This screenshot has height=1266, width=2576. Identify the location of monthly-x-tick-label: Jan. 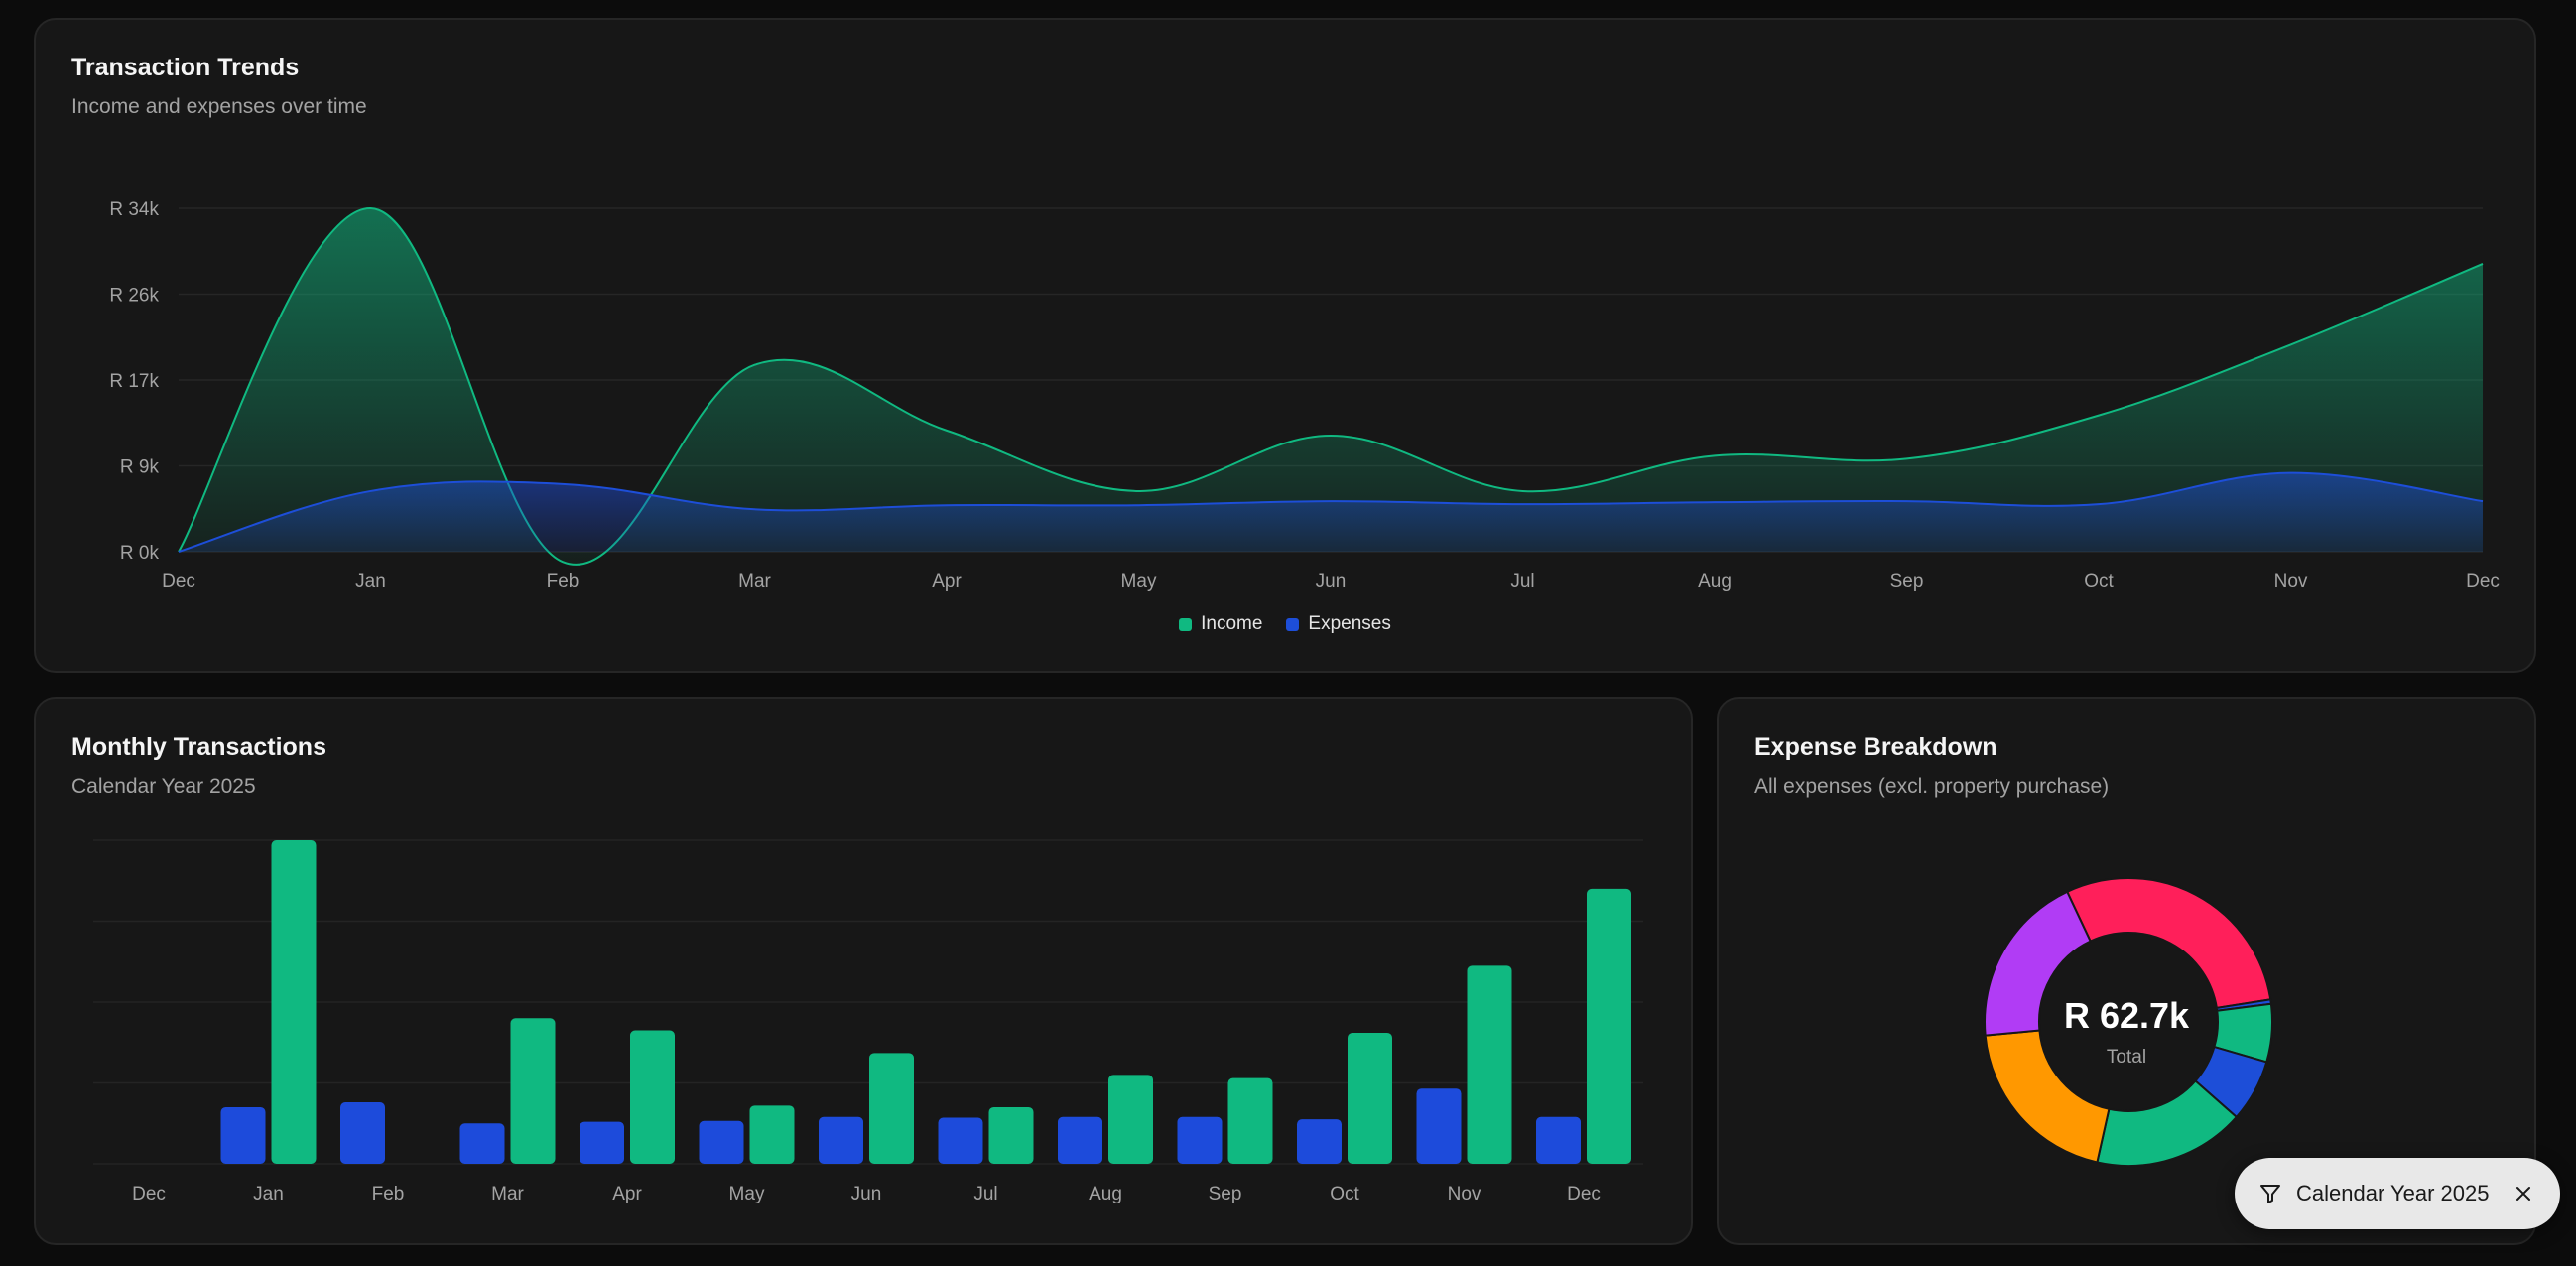
(269, 1194).